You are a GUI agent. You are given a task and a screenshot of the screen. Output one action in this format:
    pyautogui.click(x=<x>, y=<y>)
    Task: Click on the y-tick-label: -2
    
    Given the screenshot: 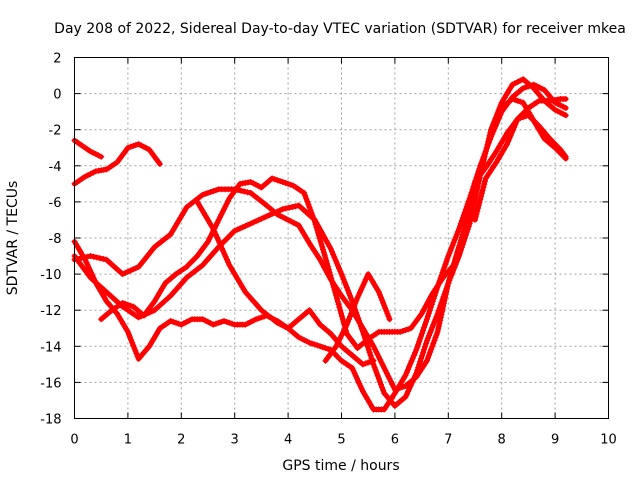 What is the action you would take?
    pyautogui.click(x=55, y=131)
    